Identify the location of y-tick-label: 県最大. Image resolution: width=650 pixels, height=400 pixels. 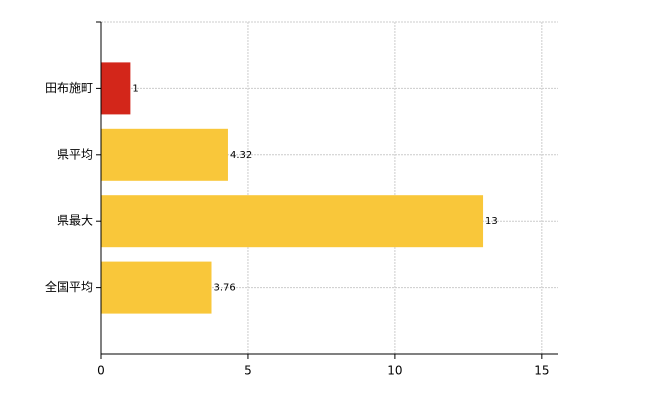
(75, 221).